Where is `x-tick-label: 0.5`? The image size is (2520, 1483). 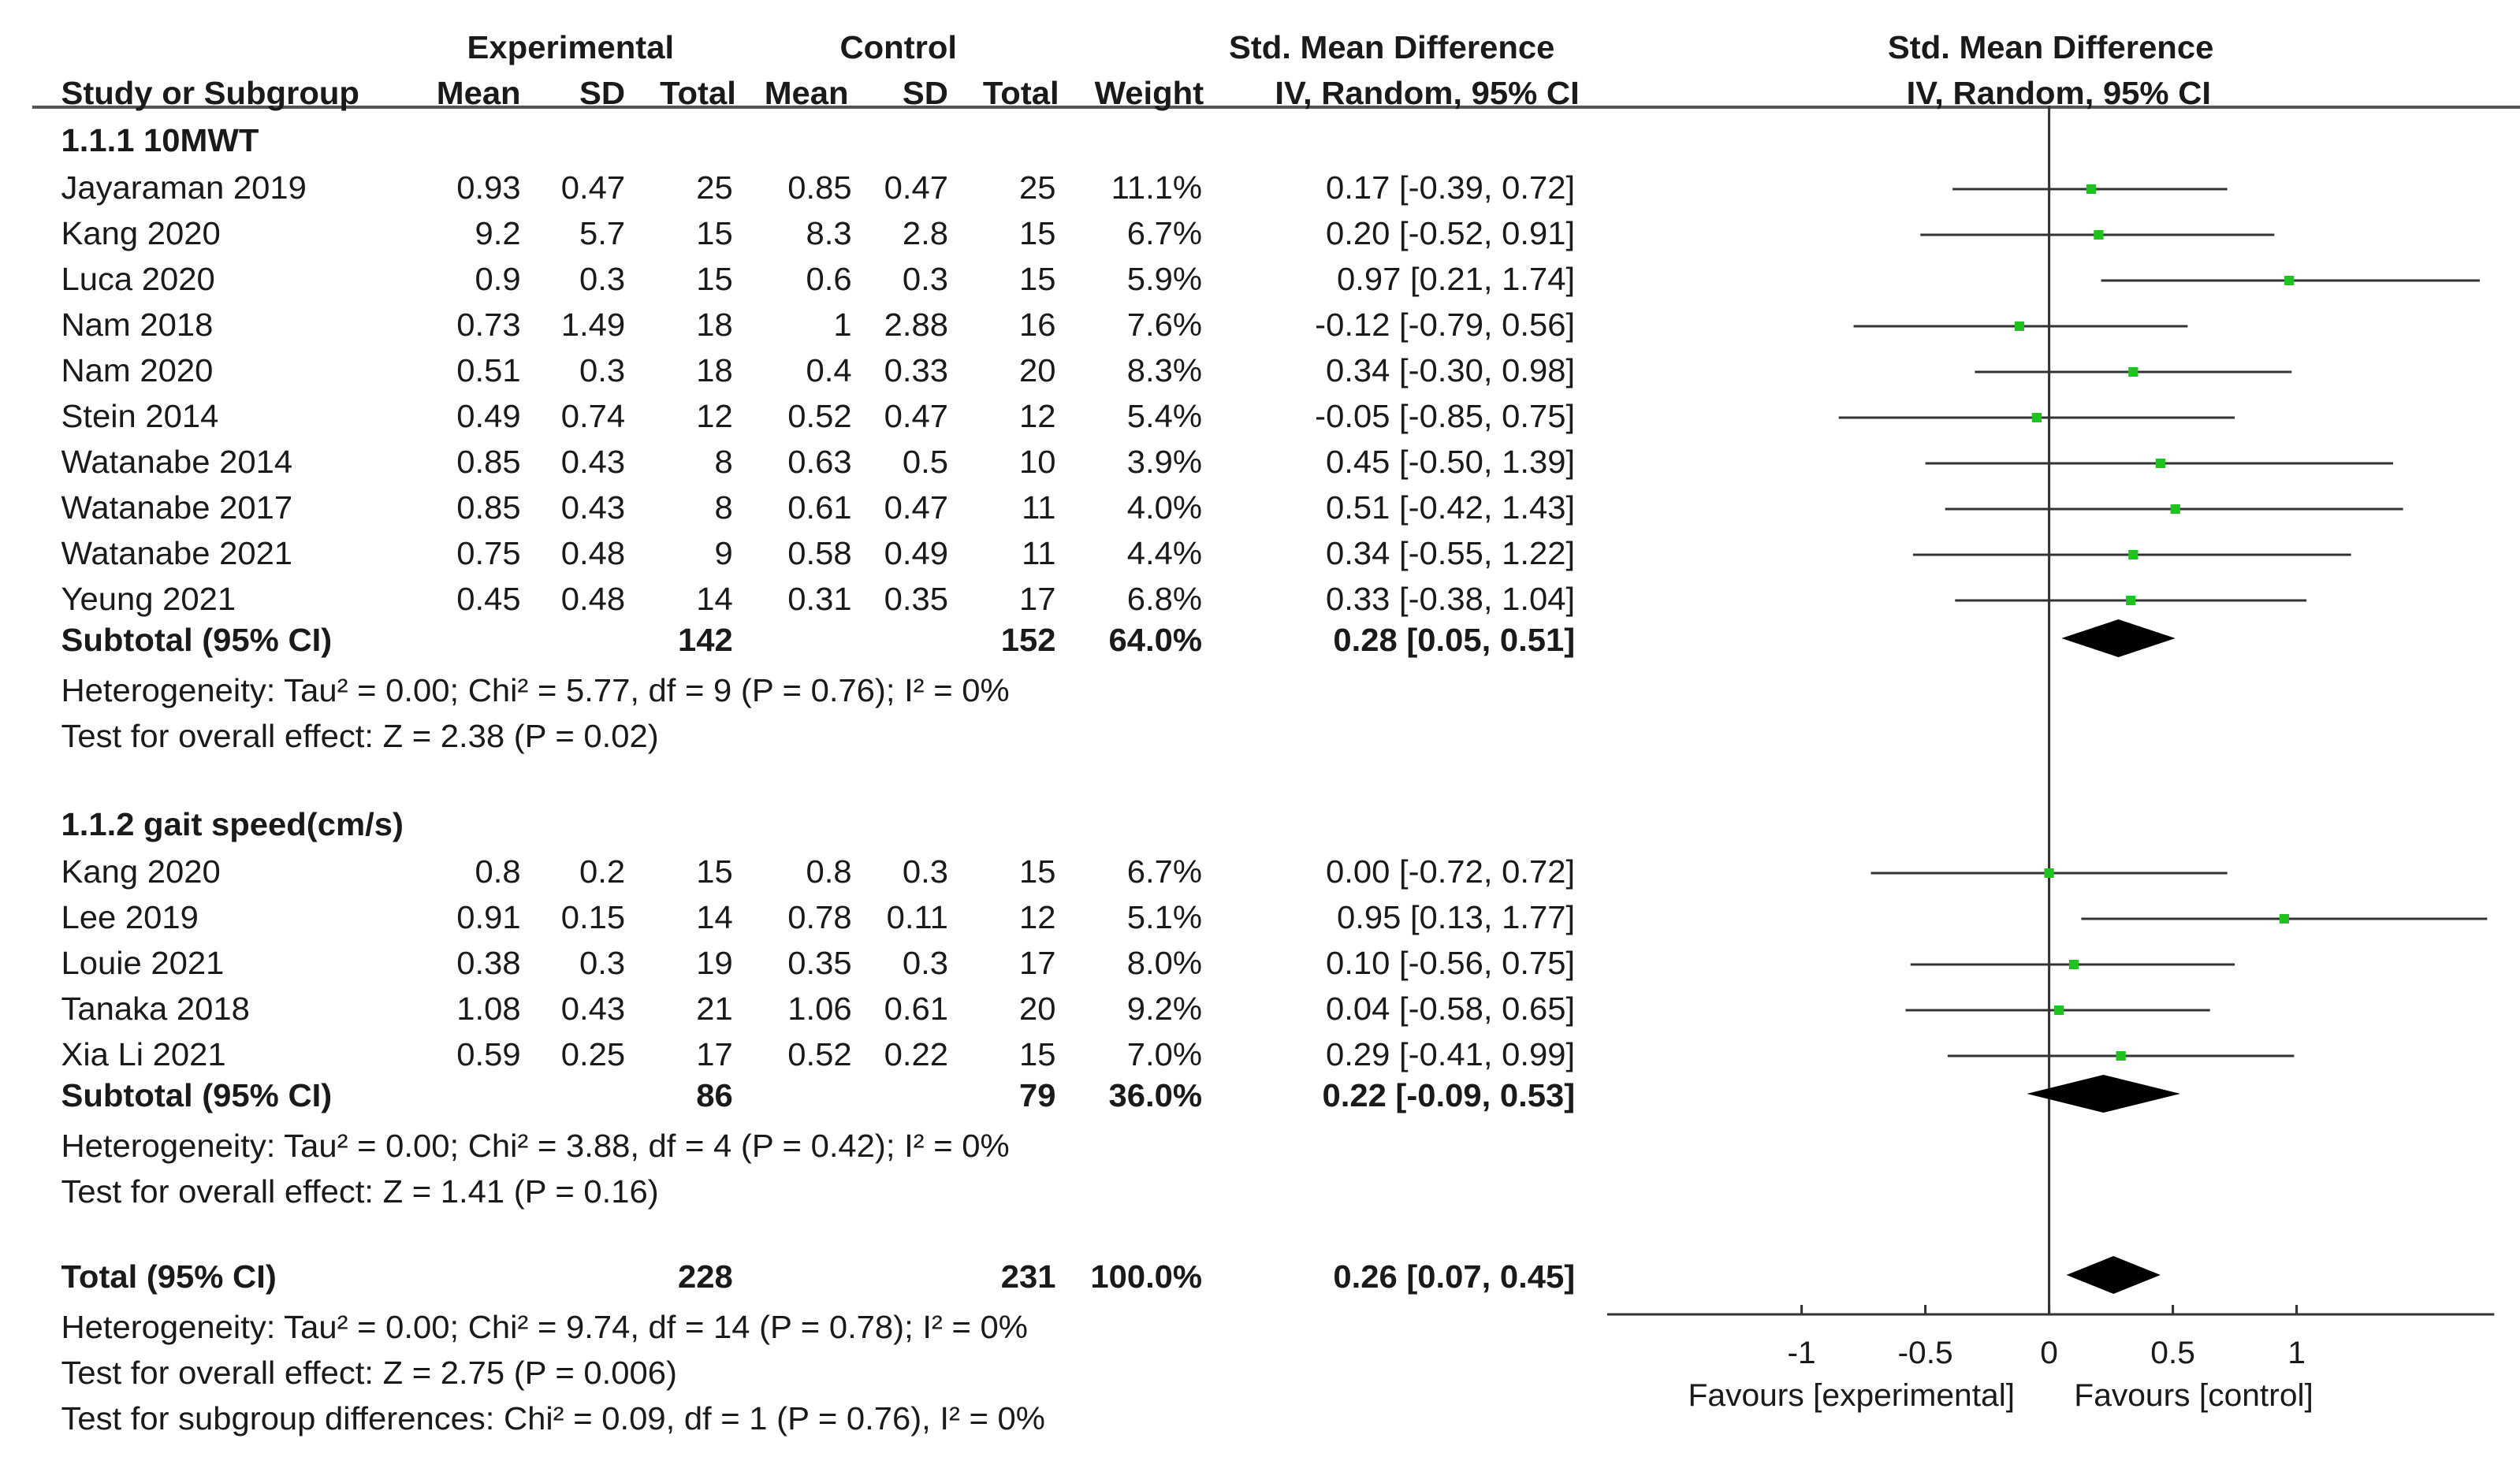
x-tick-label: 0.5 is located at coordinates (2172, 1352).